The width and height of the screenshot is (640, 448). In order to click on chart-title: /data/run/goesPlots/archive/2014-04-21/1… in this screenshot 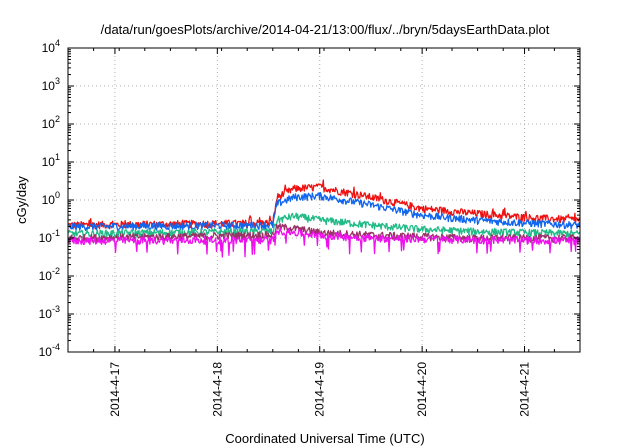, I will do `click(325, 29)`.